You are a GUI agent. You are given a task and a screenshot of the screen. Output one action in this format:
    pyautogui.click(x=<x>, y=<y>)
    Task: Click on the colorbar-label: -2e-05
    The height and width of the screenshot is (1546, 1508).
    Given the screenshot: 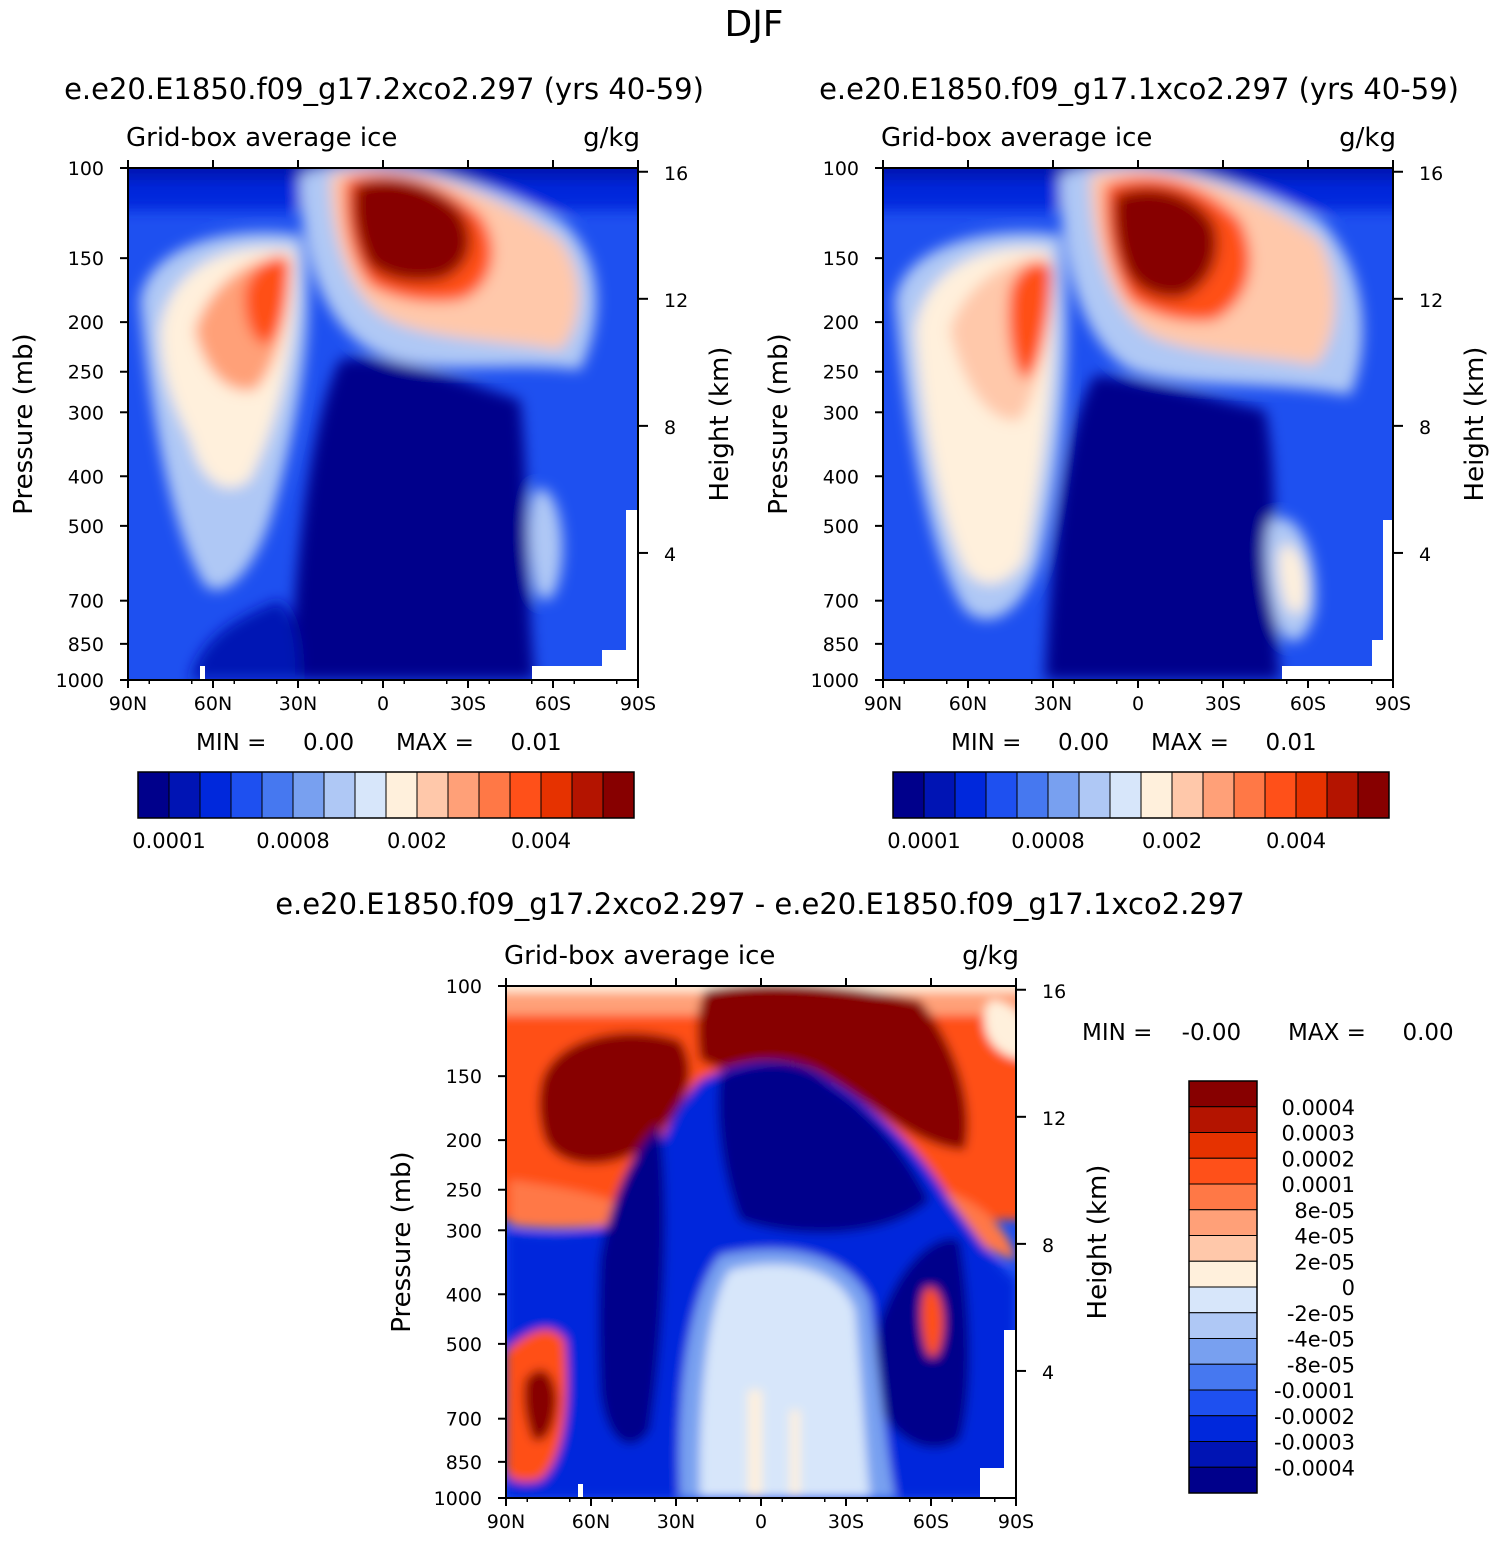 What is the action you would take?
    pyautogui.click(x=1321, y=1314)
    